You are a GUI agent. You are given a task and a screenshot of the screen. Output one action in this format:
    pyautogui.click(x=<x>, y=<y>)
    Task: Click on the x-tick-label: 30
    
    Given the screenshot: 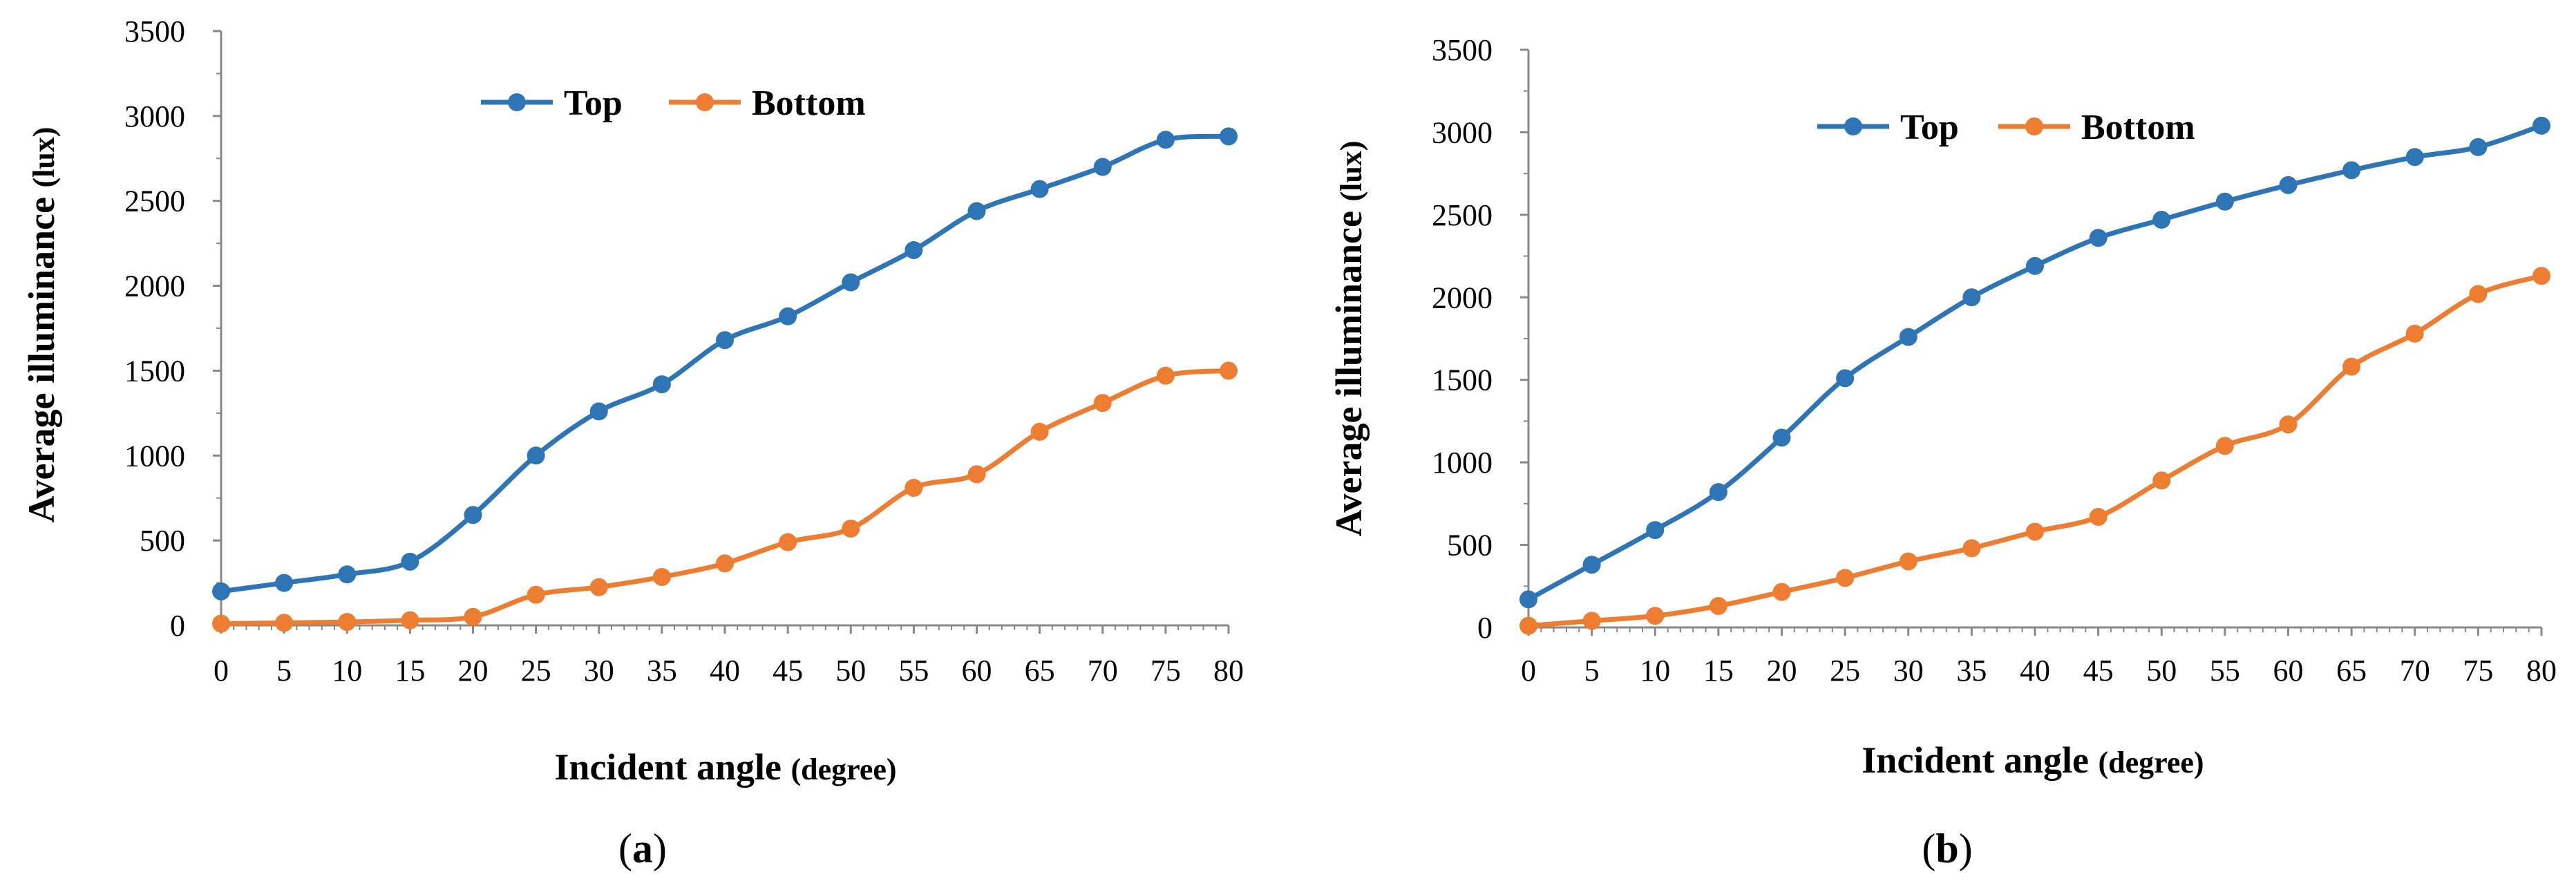 What is the action you would take?
    pyautogui.click(x=1908, y=671)
    